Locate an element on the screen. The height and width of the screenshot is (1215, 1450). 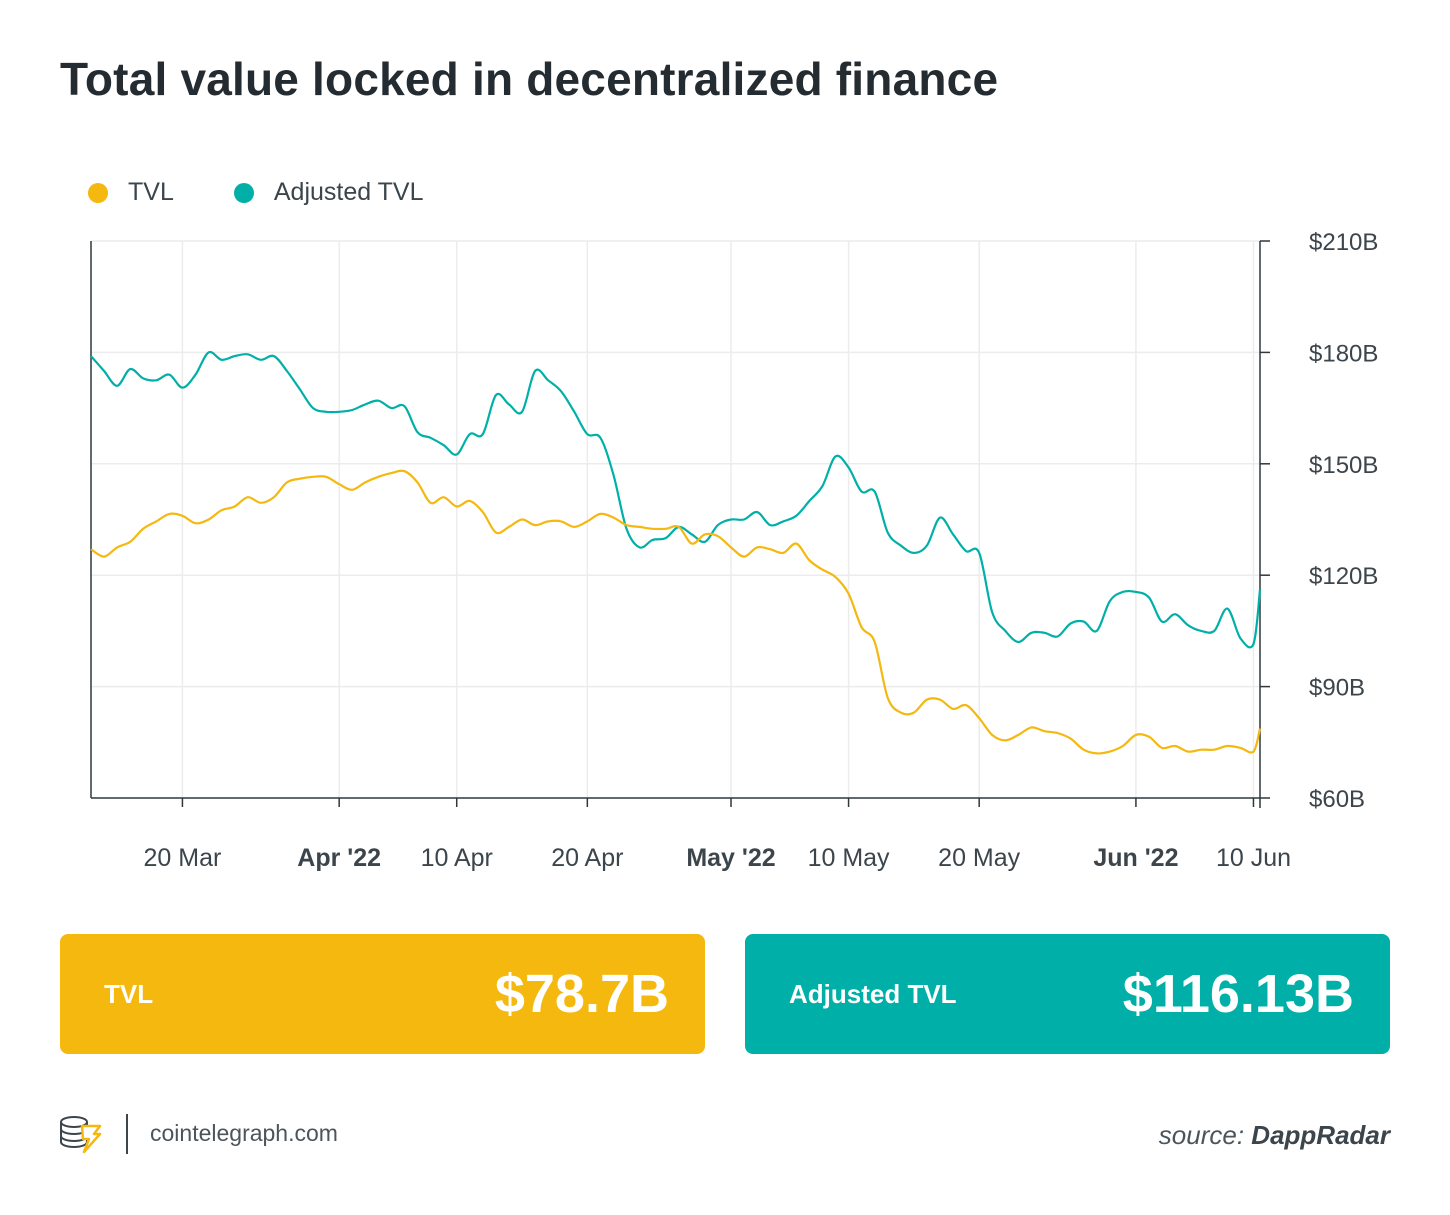
adjusted-card-value: $116.13B is located at coordinates (1238, 994).